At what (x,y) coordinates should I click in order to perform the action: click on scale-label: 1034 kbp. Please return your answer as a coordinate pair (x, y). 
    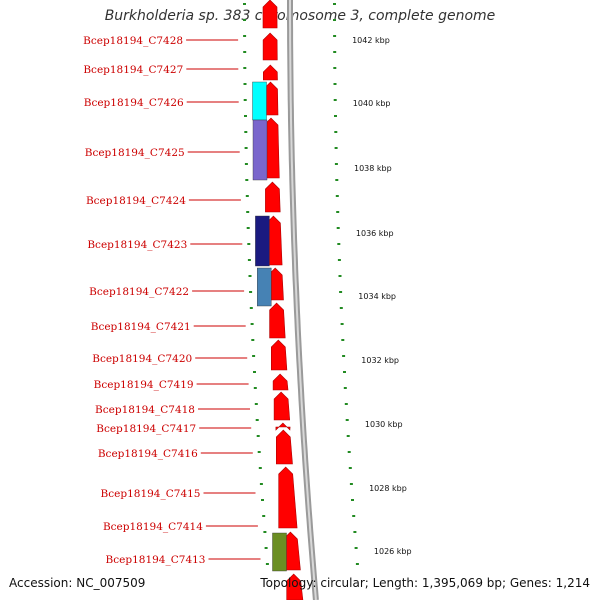
    Looking at the image, I should click on (377, 296).